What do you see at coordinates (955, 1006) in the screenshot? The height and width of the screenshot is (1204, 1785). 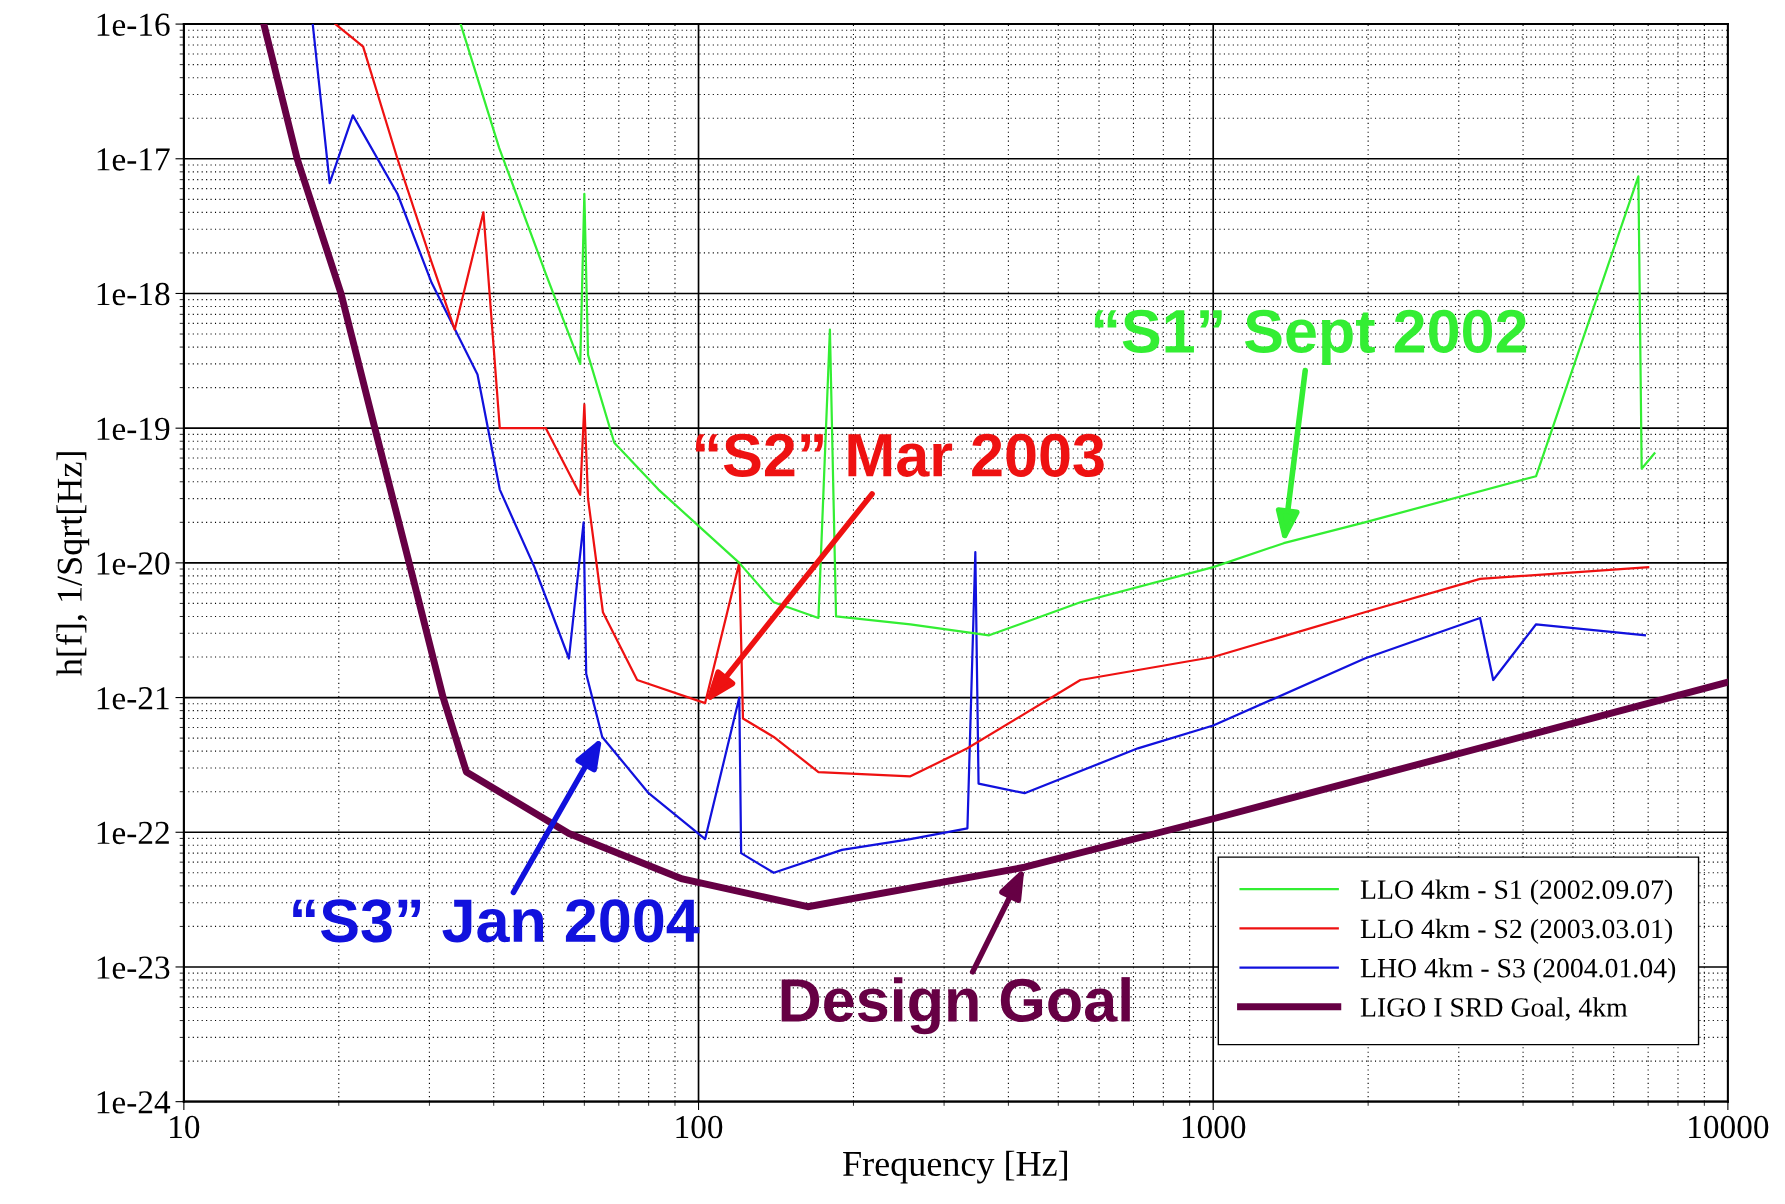 I see `annotation: Design Goal` at bounding box center [955, 1006].